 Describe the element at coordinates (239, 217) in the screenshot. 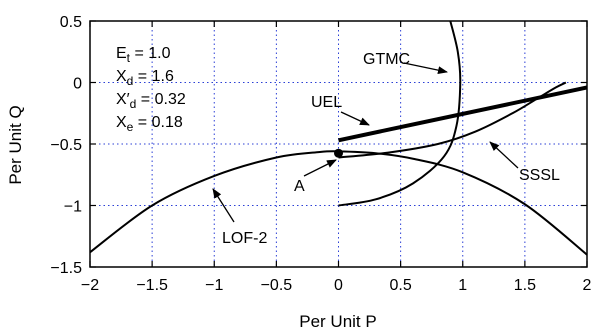

I see `annotation-lof2: LOF-2` at that location.